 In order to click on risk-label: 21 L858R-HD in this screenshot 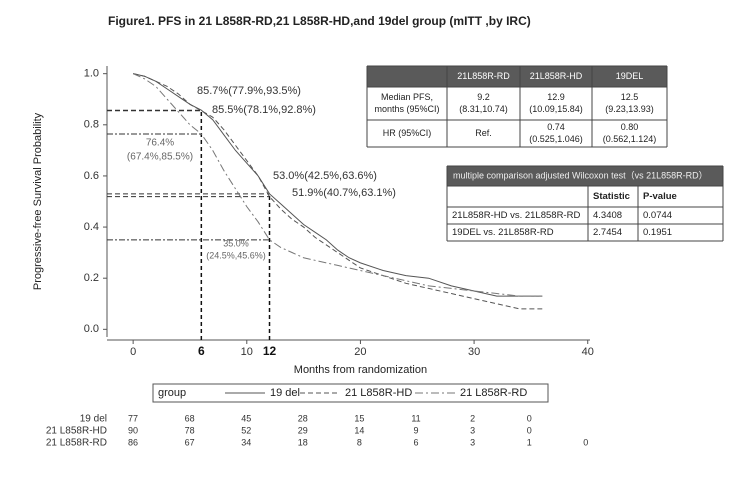, I will do `click(76, 431)`.